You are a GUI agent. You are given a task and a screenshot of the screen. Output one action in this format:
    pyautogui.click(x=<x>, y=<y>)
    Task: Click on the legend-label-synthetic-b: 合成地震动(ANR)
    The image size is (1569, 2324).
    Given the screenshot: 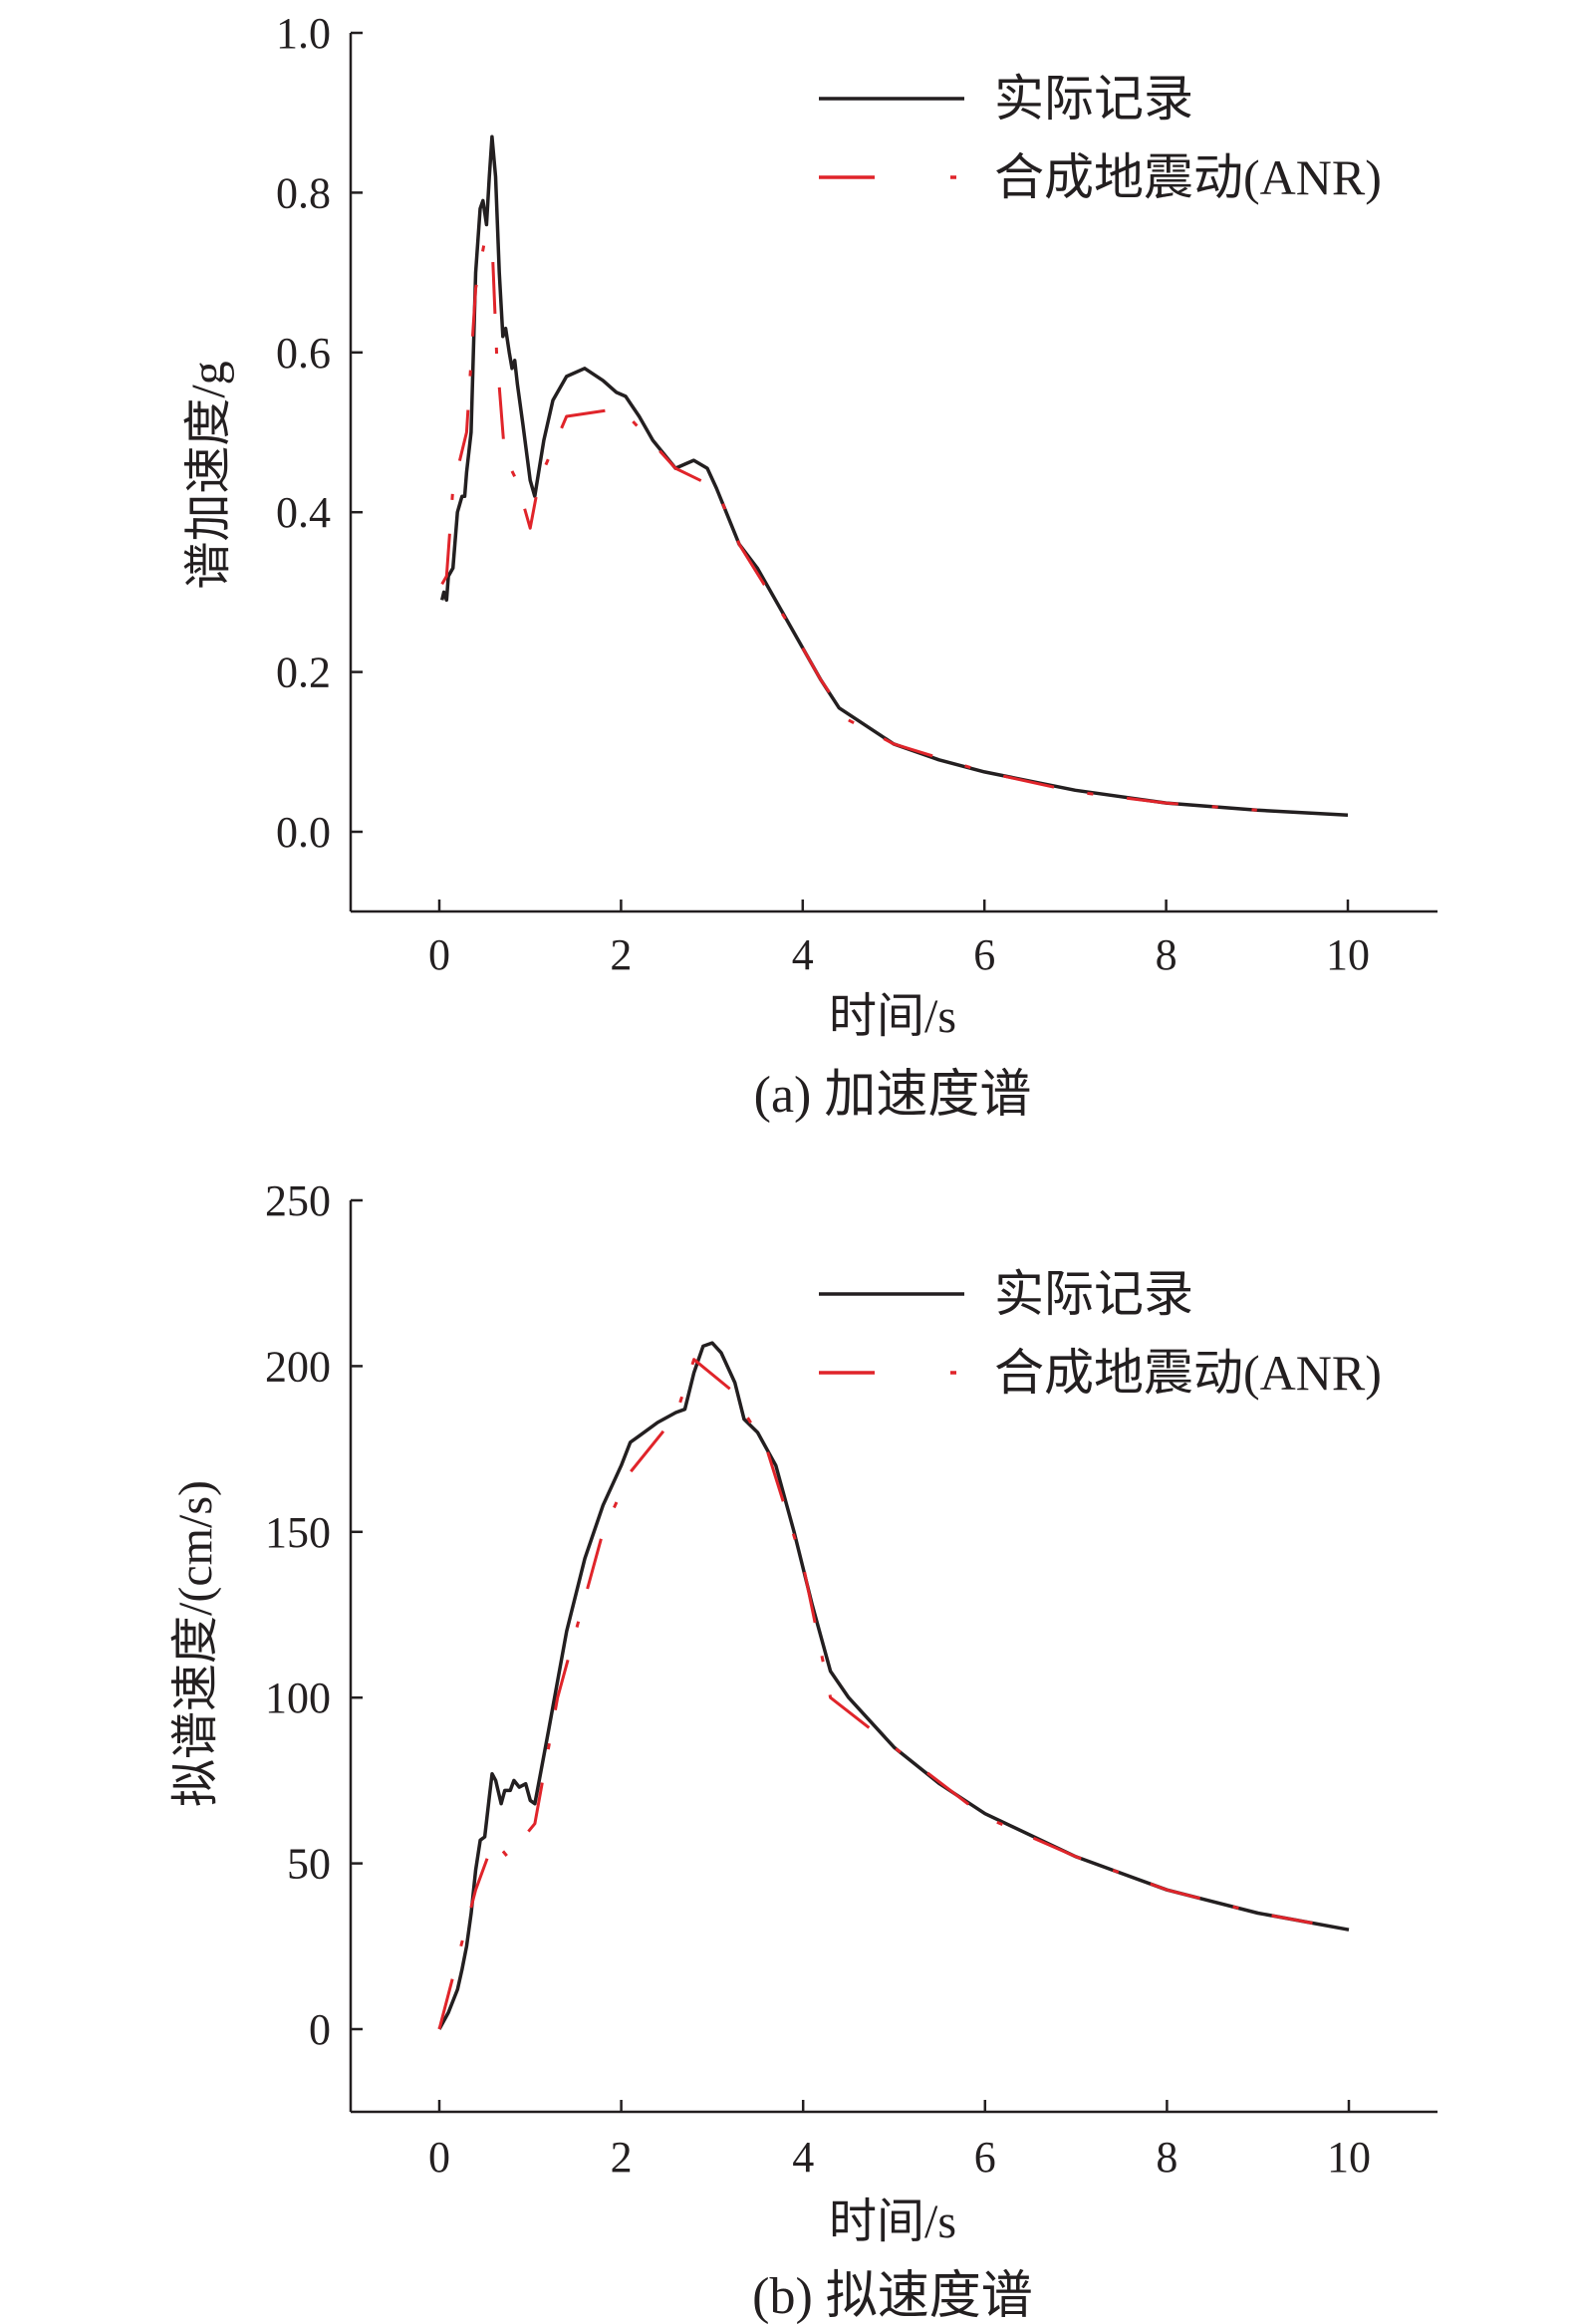 What is the action you would take?
    pyautogui.click(x=1188, y=1373)
    